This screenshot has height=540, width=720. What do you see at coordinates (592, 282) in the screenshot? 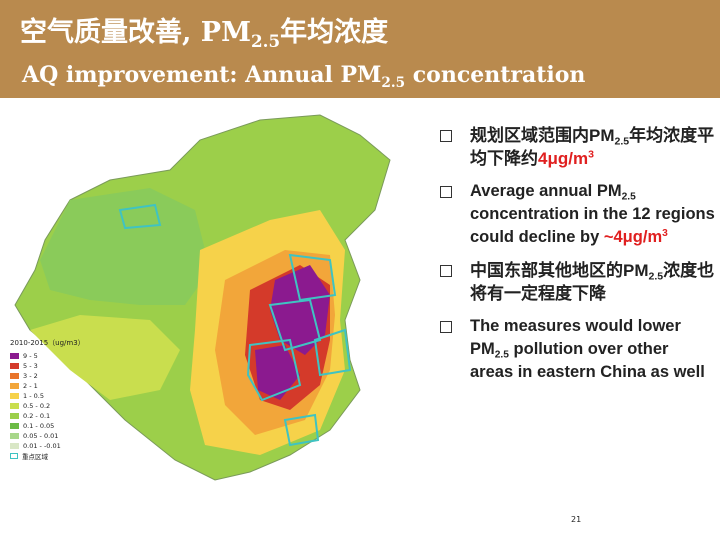
I see `bullet-text-part: 浓度也将有一定程度下降` at bounding box center [592, 282].